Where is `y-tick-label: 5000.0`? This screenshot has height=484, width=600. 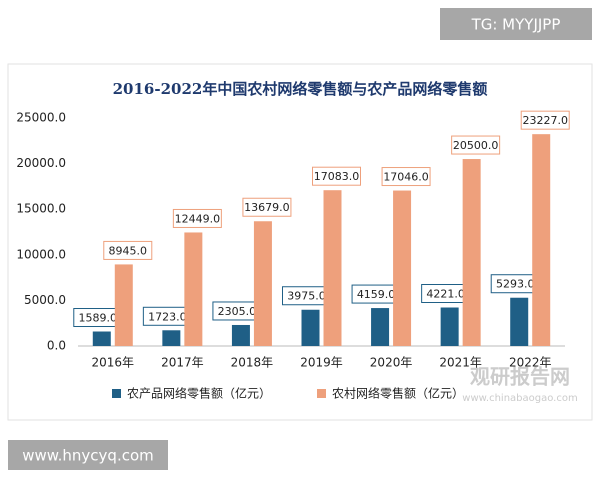 y-tick-label: 5000.0 is located at coordinates (45, 300).